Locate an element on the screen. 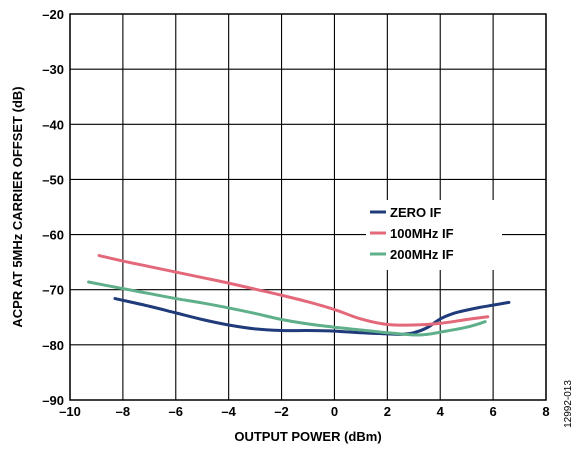 This screenshot has width=577, height=450. y-tick-label: –80 is located at coordinates (53, 345).